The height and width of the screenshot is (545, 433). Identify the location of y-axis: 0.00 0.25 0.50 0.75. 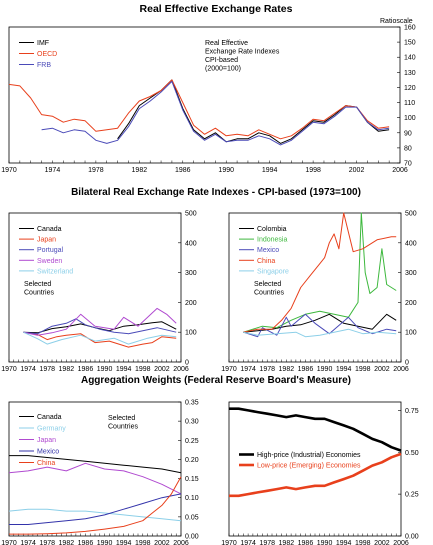
(408, 474).